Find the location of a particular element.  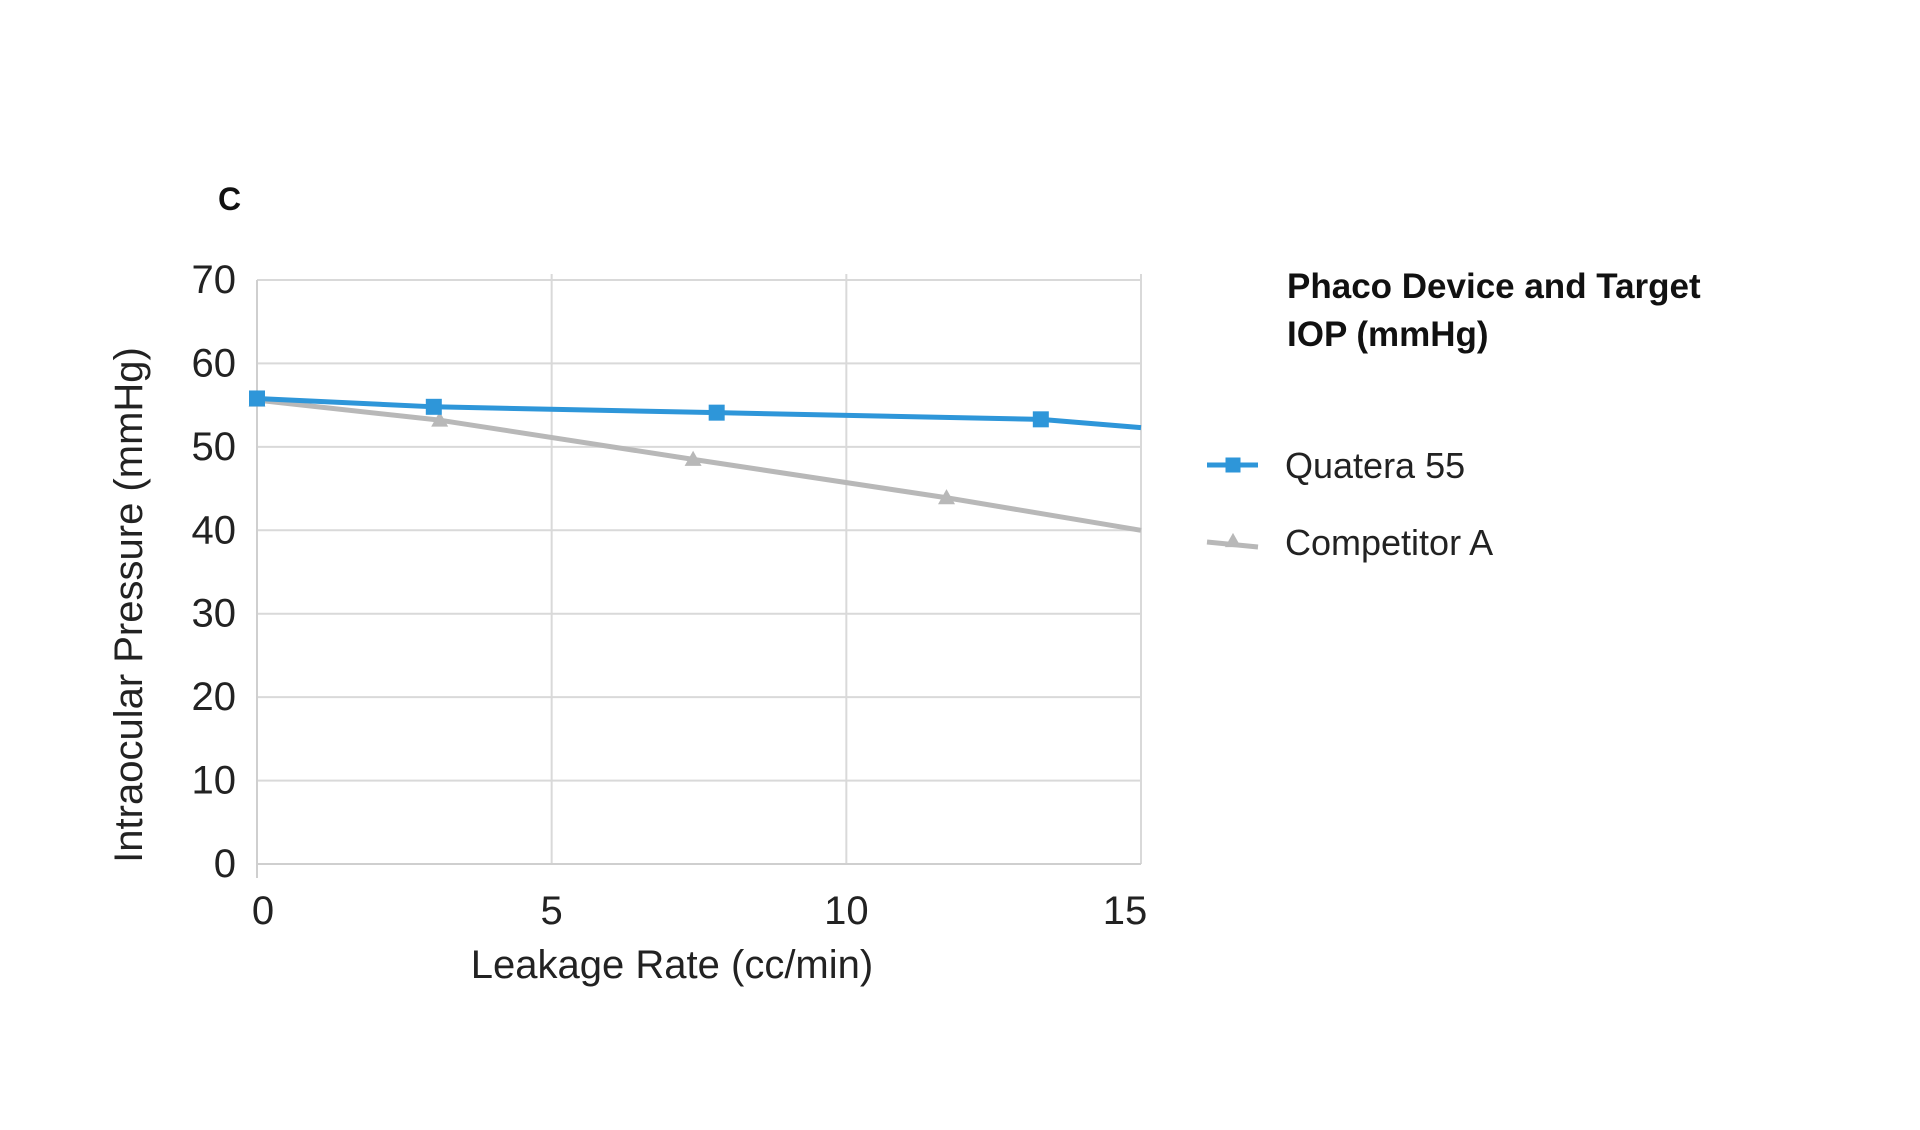

legend-item: Competitor A is located at coordinates (1349, 542).